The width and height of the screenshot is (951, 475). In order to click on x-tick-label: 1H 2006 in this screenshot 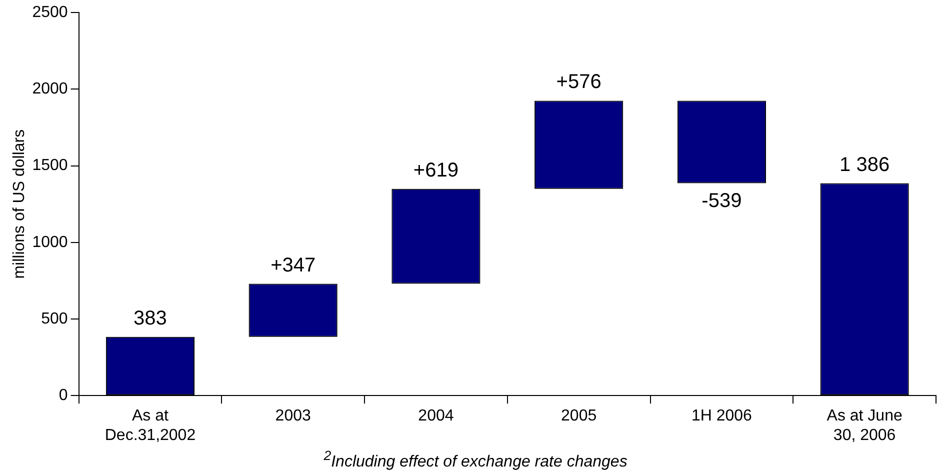, I will do `click(721, 416)`.